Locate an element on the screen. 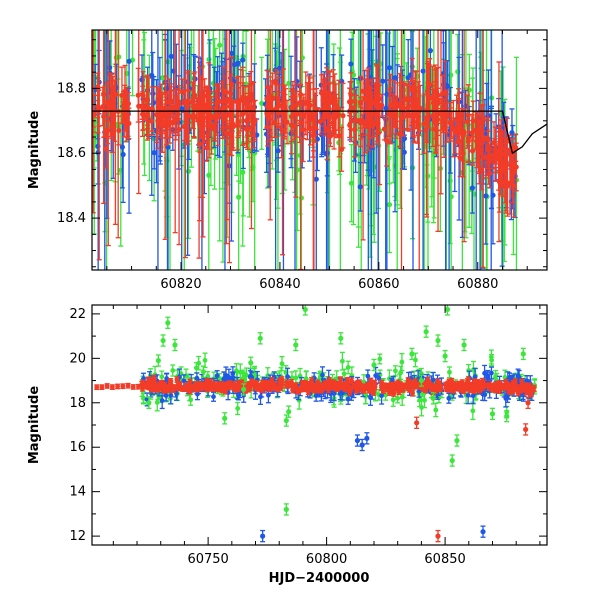  y-tick-label: 18.4 is located at coordinates (71, 218).